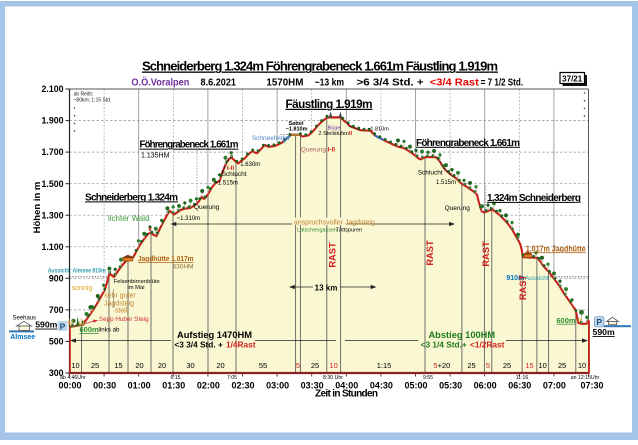 The width and height of the screenshot is (638, 445). What do you see at coordinates (334, 134) in the screenshot?
I see `svg-text: 2 Steilstufen` at bounding box center [334, 134].